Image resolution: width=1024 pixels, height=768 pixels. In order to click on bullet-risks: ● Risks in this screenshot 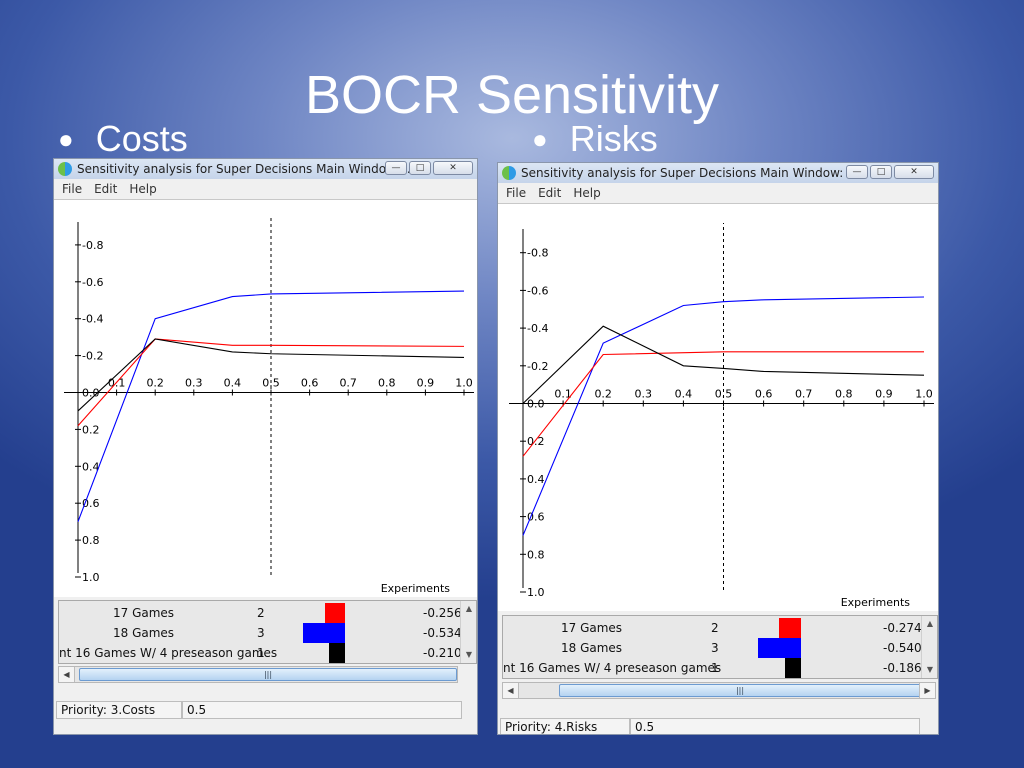, I will do `click(595, 139)`.